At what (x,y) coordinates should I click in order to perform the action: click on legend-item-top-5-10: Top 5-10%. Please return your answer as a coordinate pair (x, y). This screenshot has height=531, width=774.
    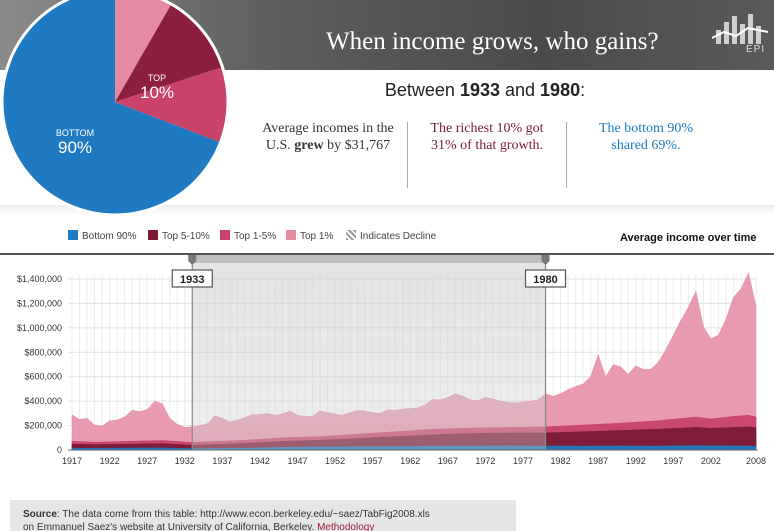
    Looking at the image, I should click on (179, 236).